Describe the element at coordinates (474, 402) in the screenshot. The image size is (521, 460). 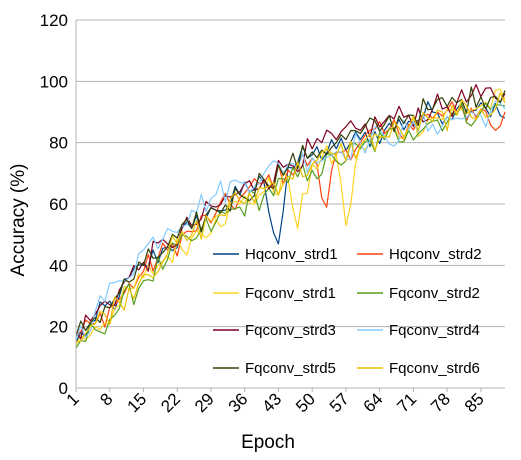
I see `x-tick-label: 85` at that location.